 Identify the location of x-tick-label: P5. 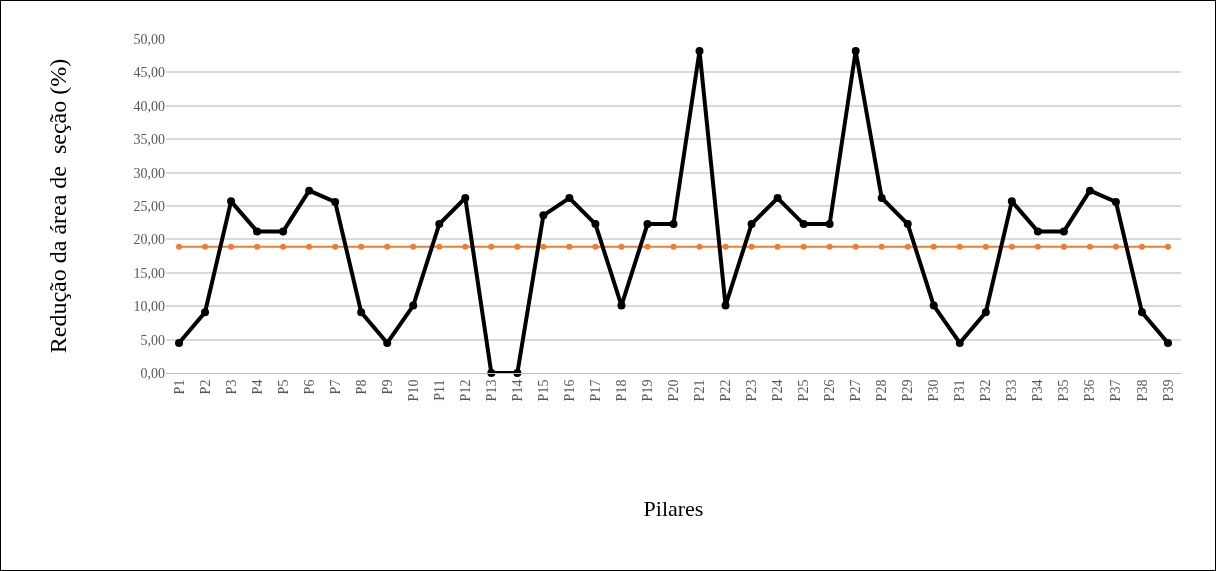
(283, 387).